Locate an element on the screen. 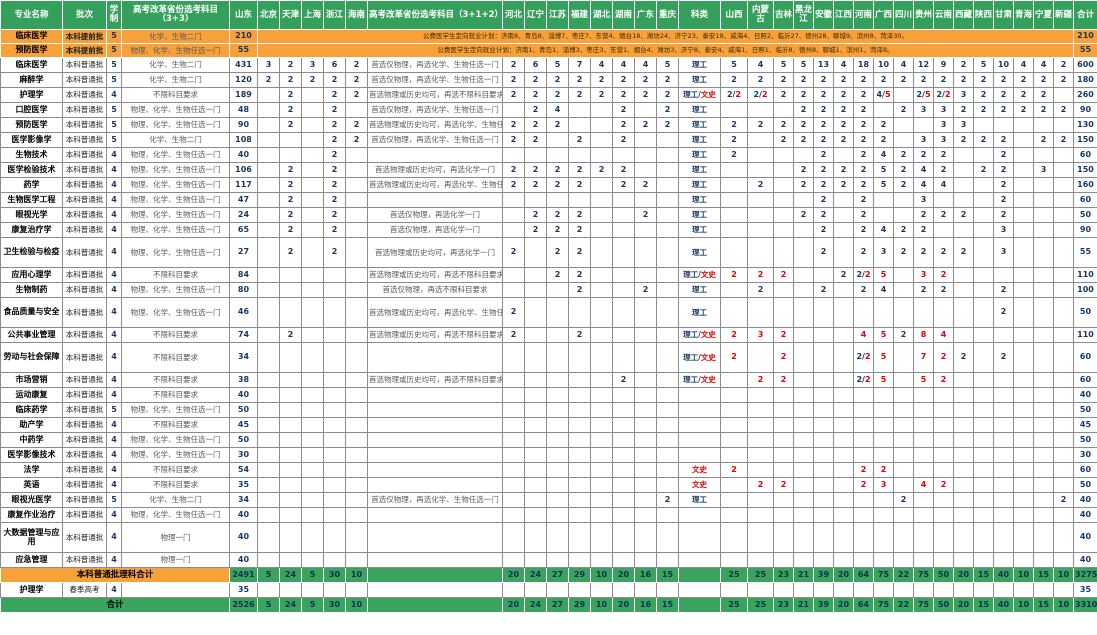 The width and height of the screenshot is (1097, 635). cell-value: 25 is located at coordinates (734, 575).